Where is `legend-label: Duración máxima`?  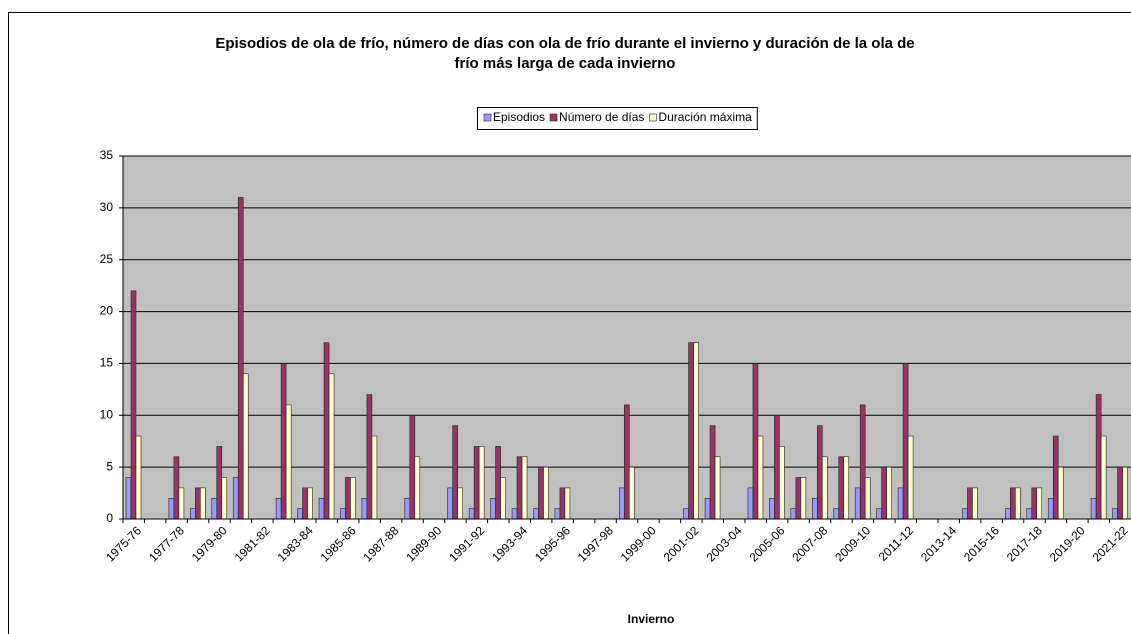 legend-label: Duración máxima is located at coordinates (705, 117).